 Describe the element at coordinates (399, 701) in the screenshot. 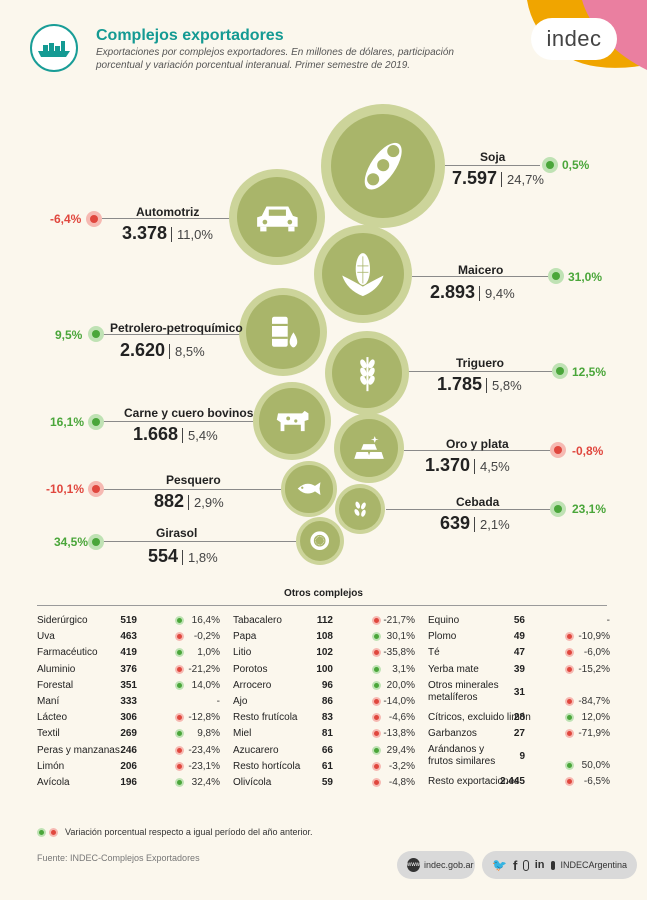

I see `row-variation: -14,0%` at that location.